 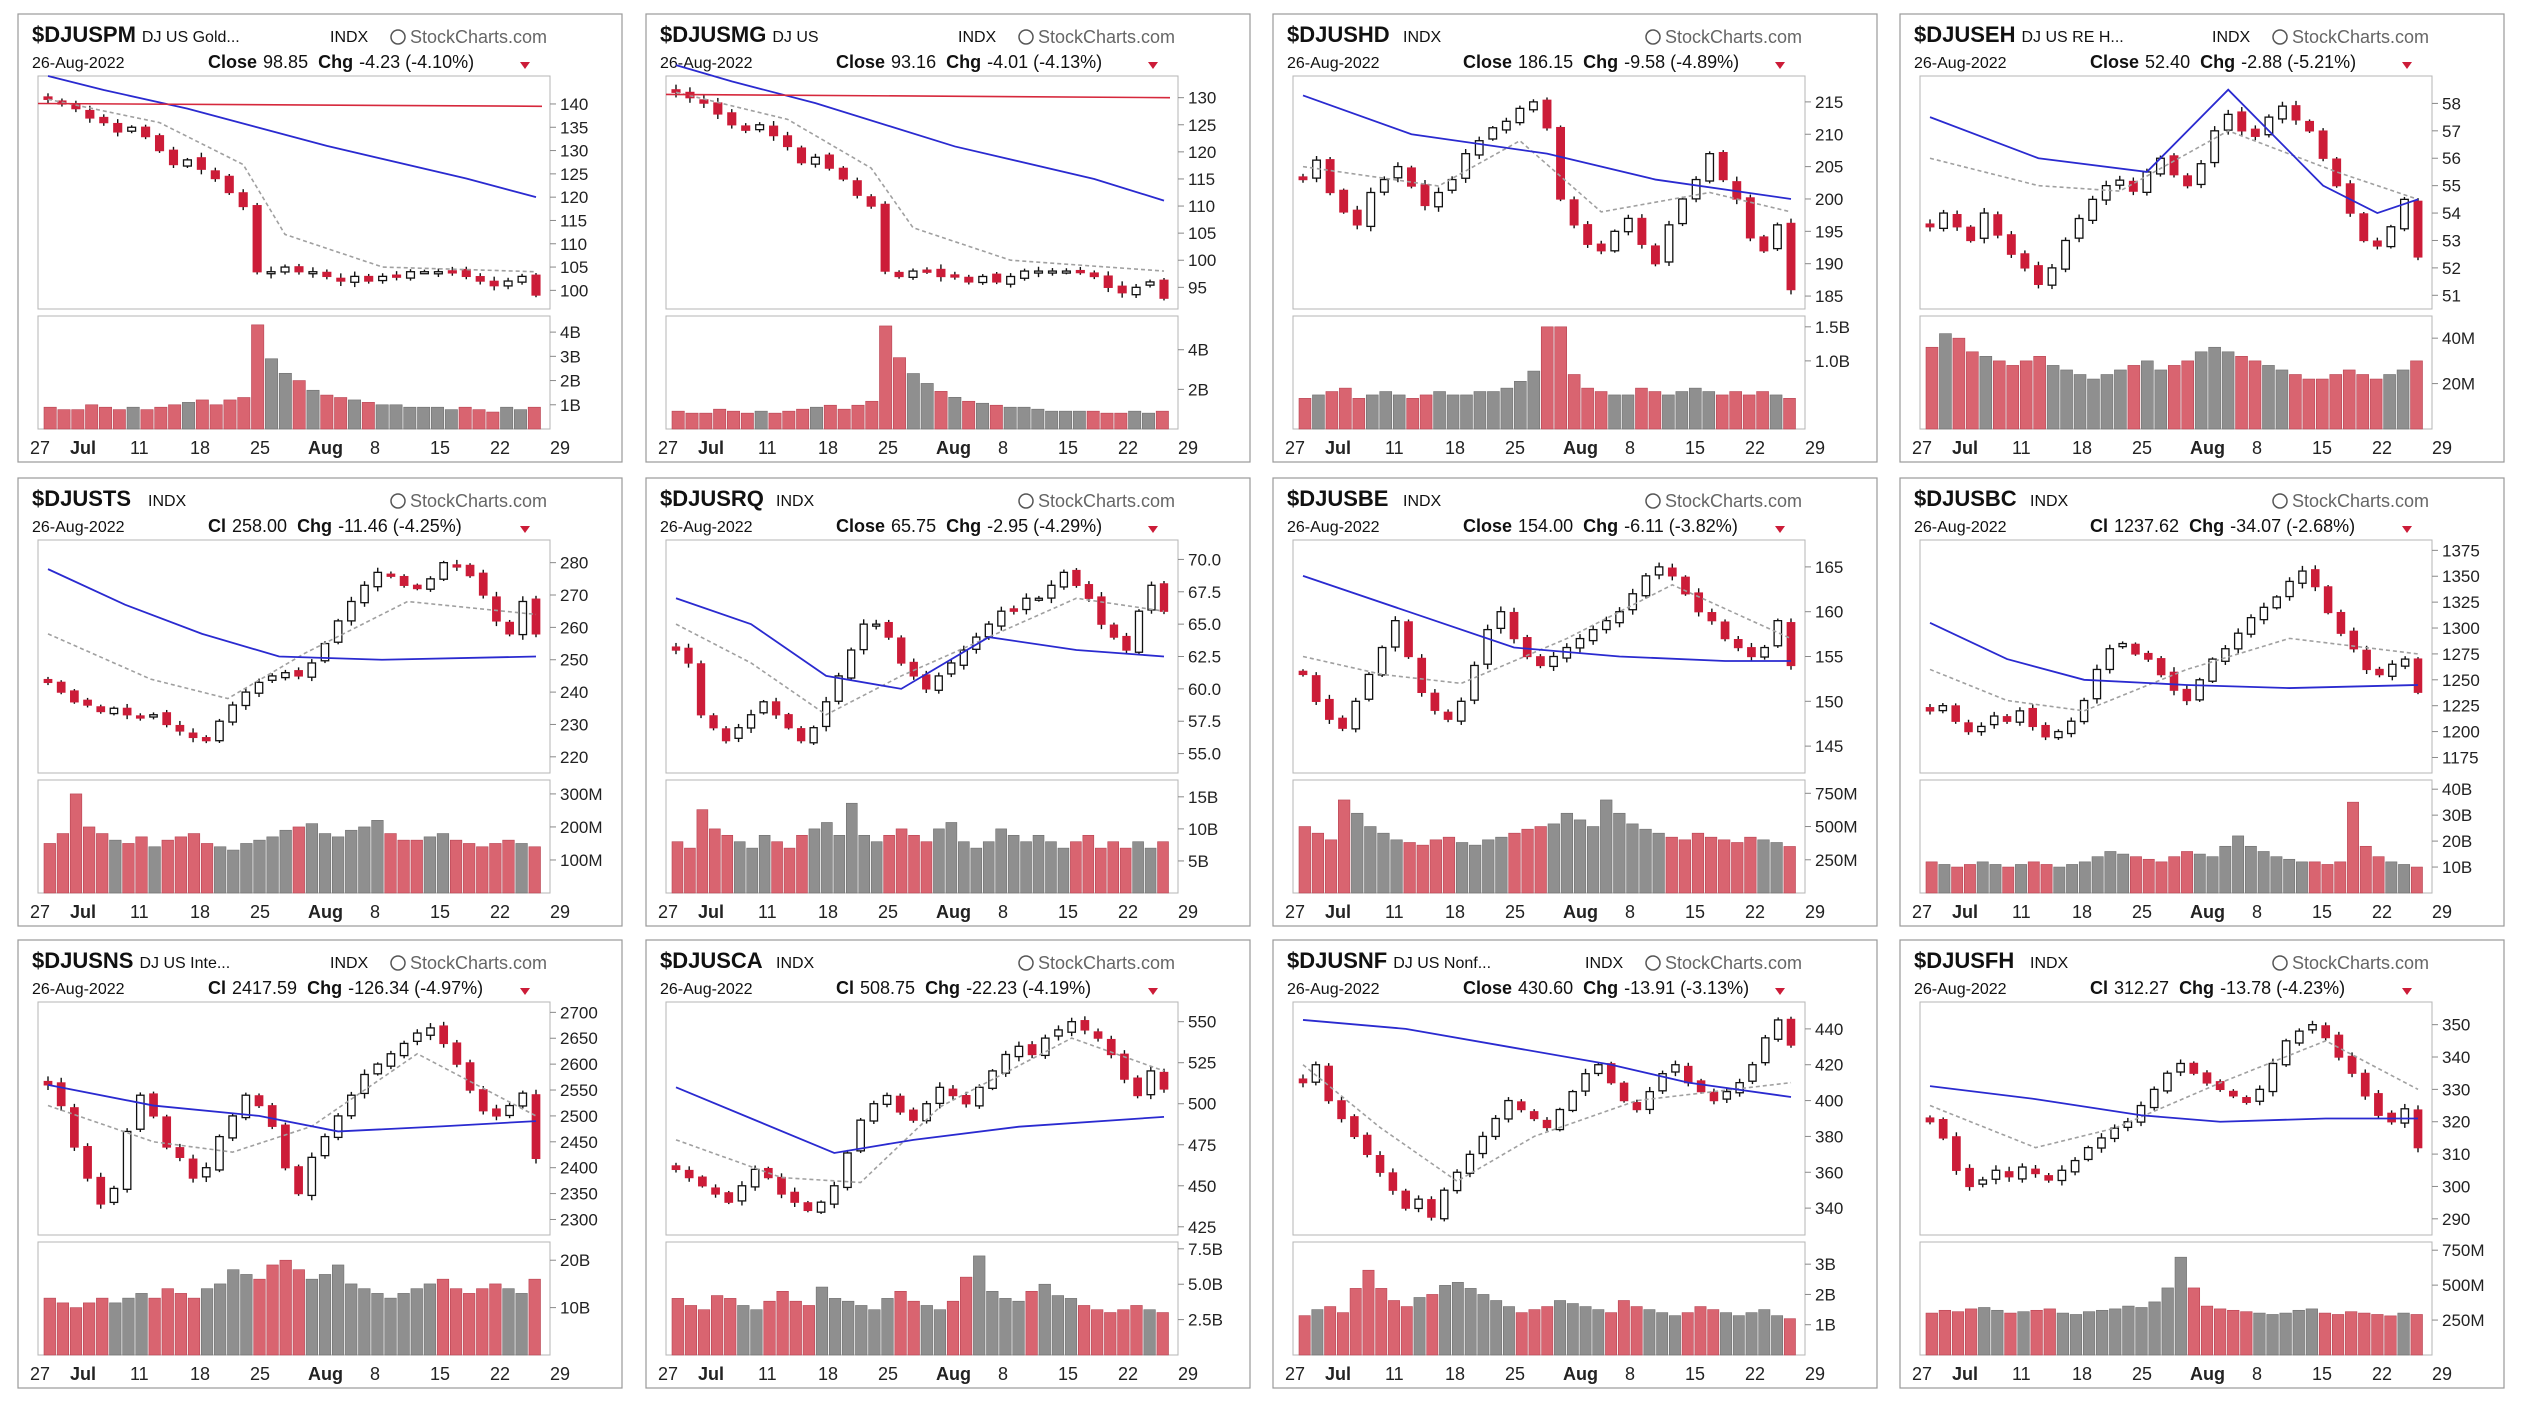 I want to click on x-axis-label: Aug, so click(x=953, y=1374).